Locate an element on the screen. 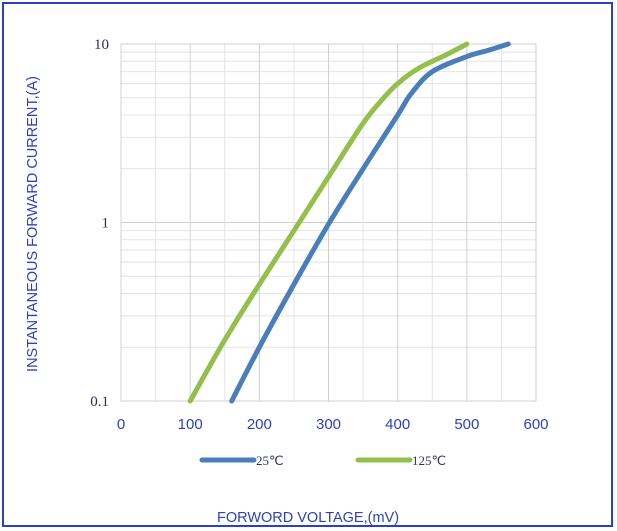 This screenshot has width=617, height=531. y-tick-label: 10 is located at coordinates (101, 45).